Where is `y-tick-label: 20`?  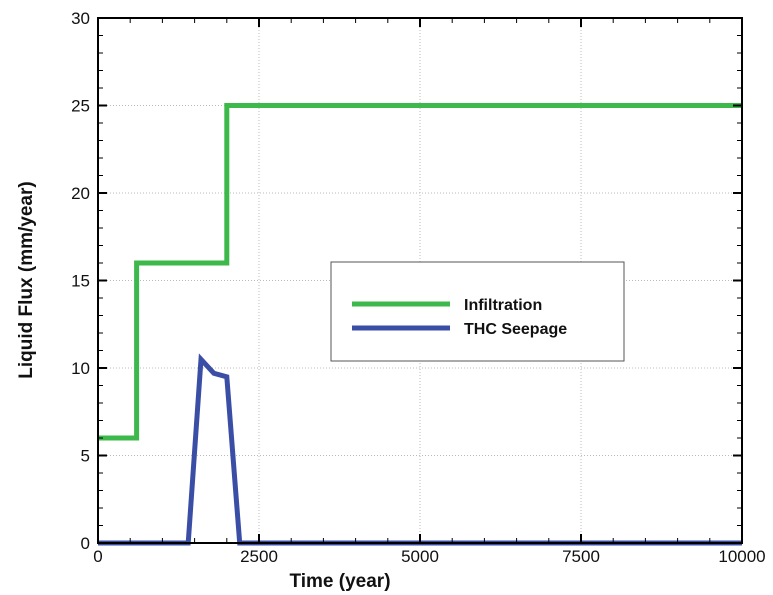 y-tick-label: 20 is located at coordinates (80, 193).